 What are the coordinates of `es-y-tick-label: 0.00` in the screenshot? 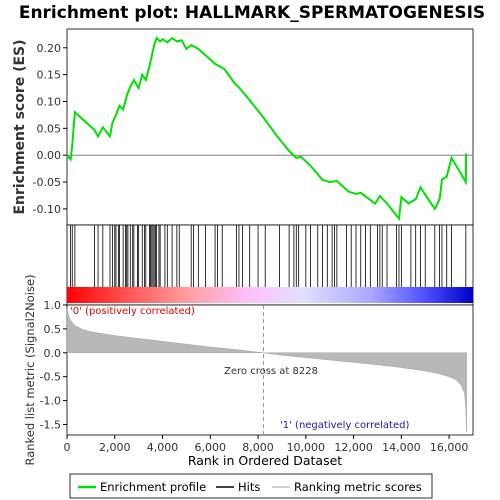 It's located at (49, 155).